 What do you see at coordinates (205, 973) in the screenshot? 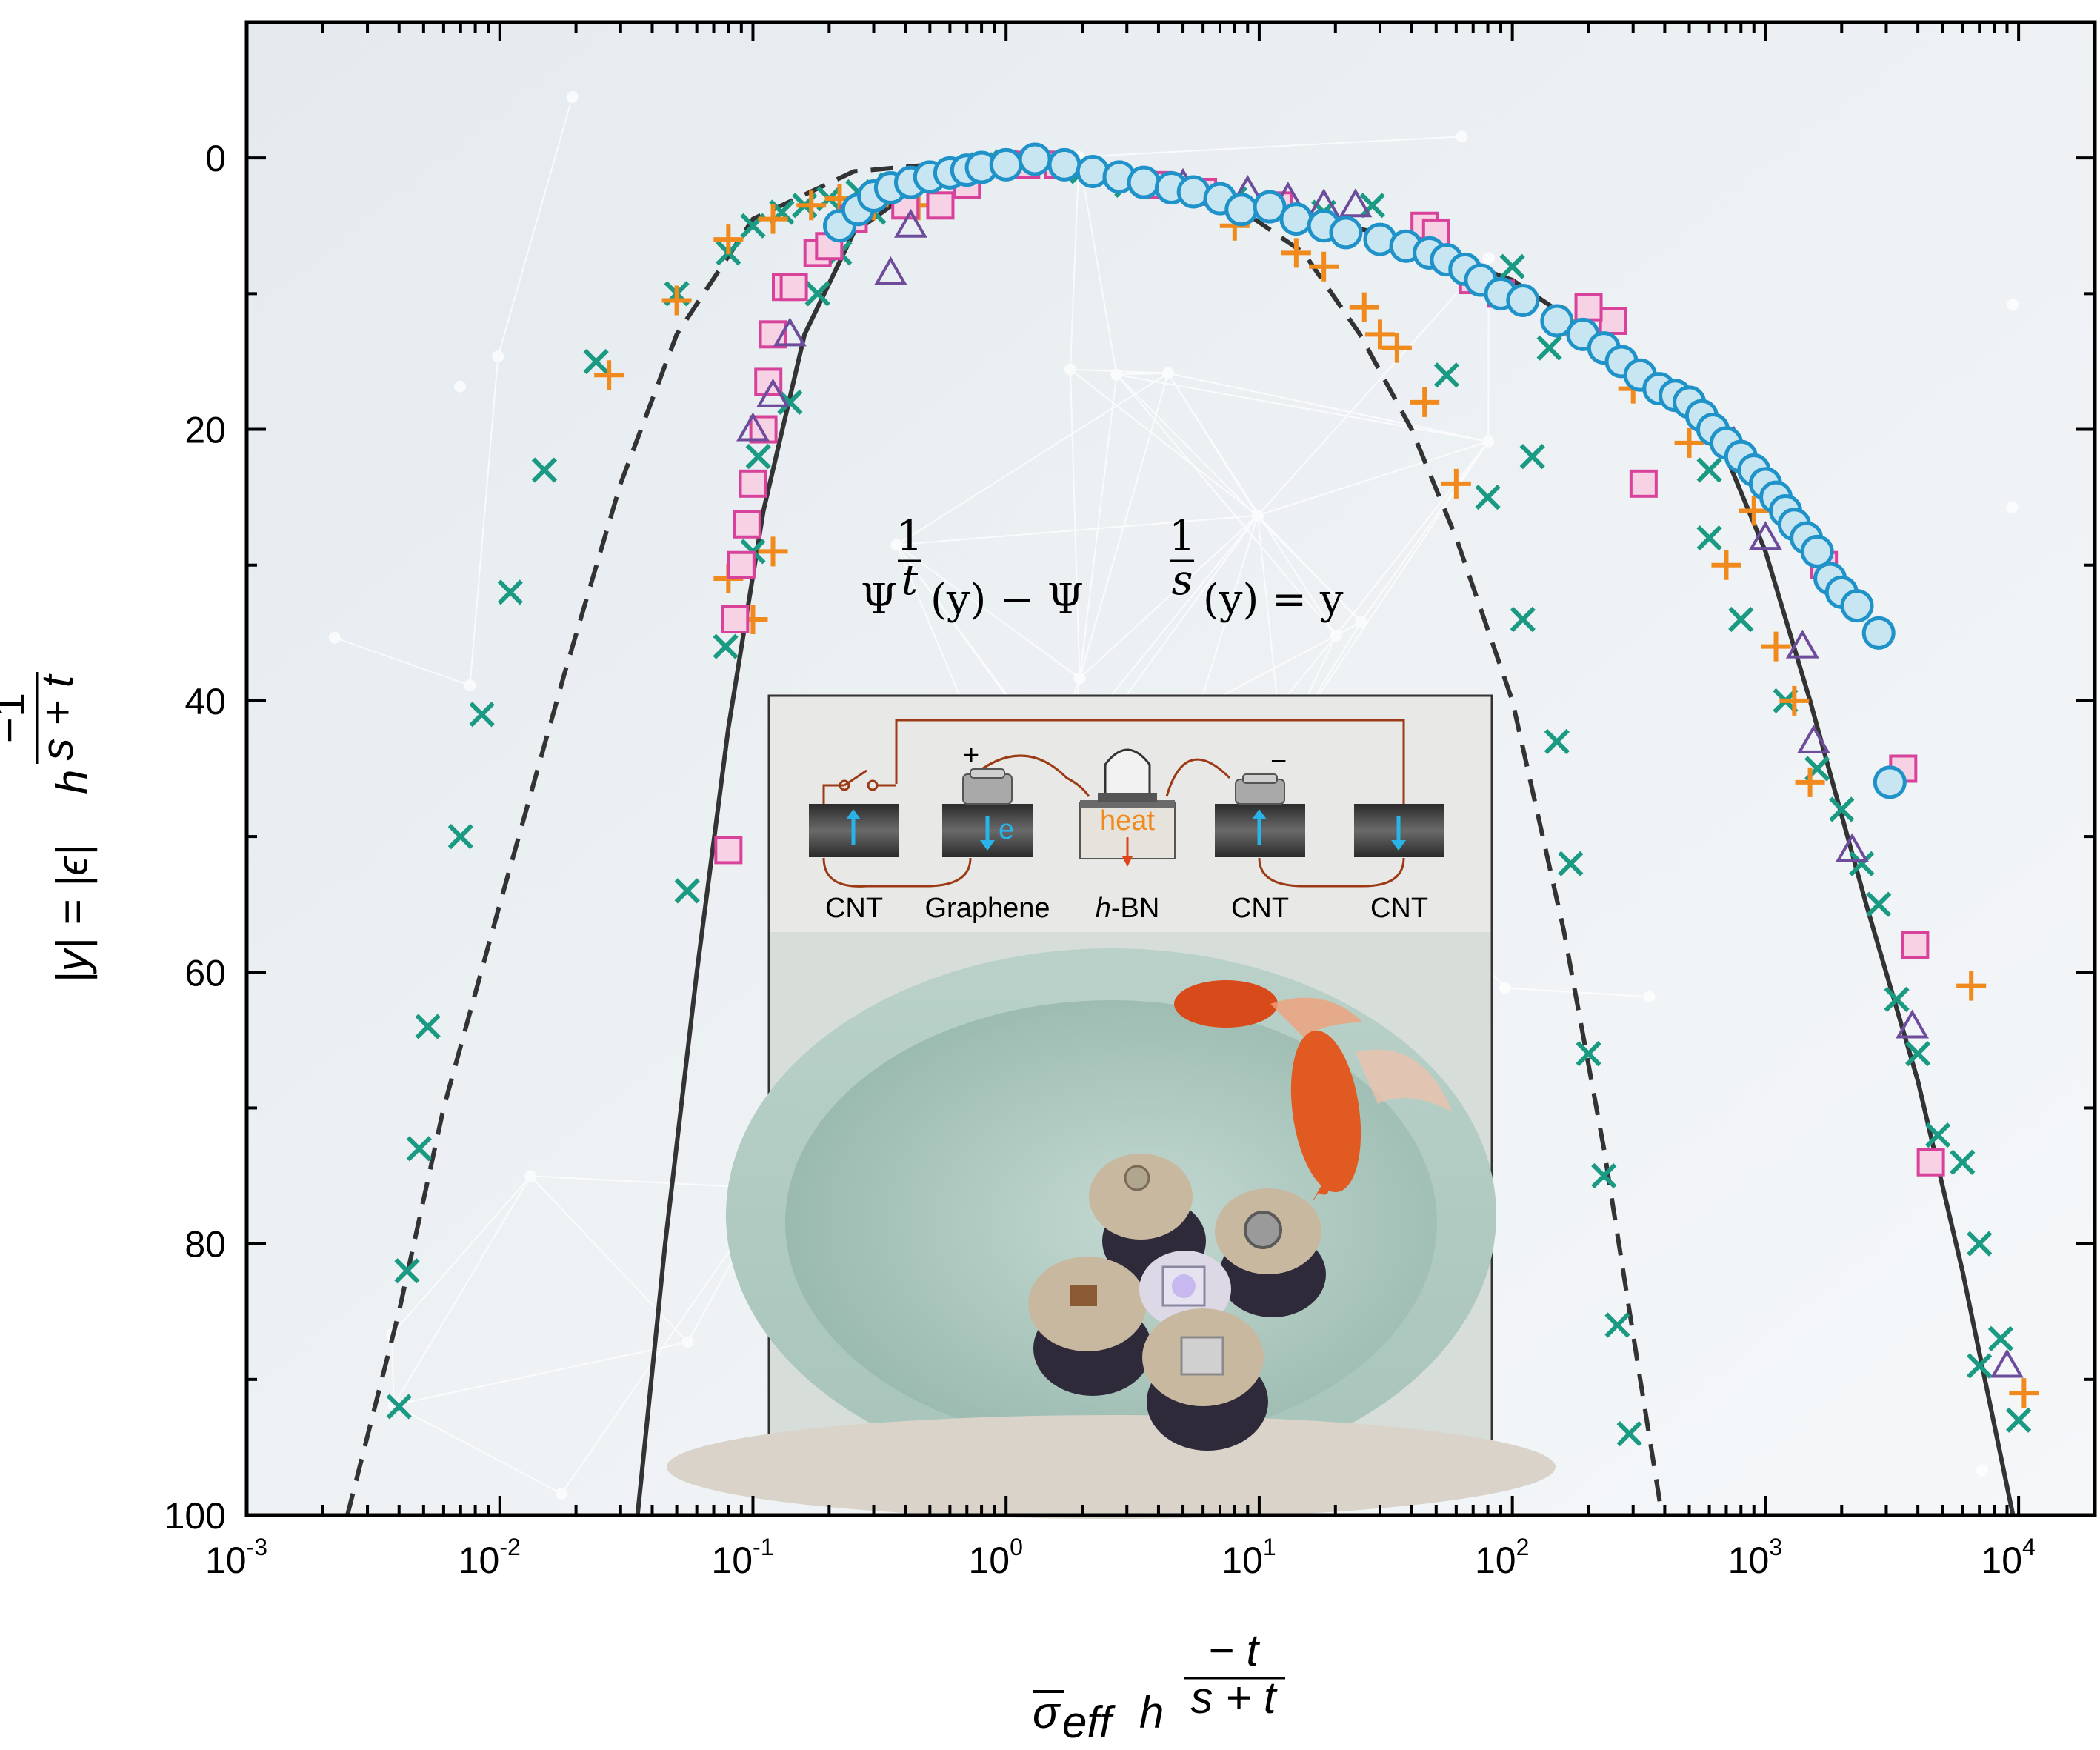
I see `y-tick-label: 60` at bounding box center [205, 973].